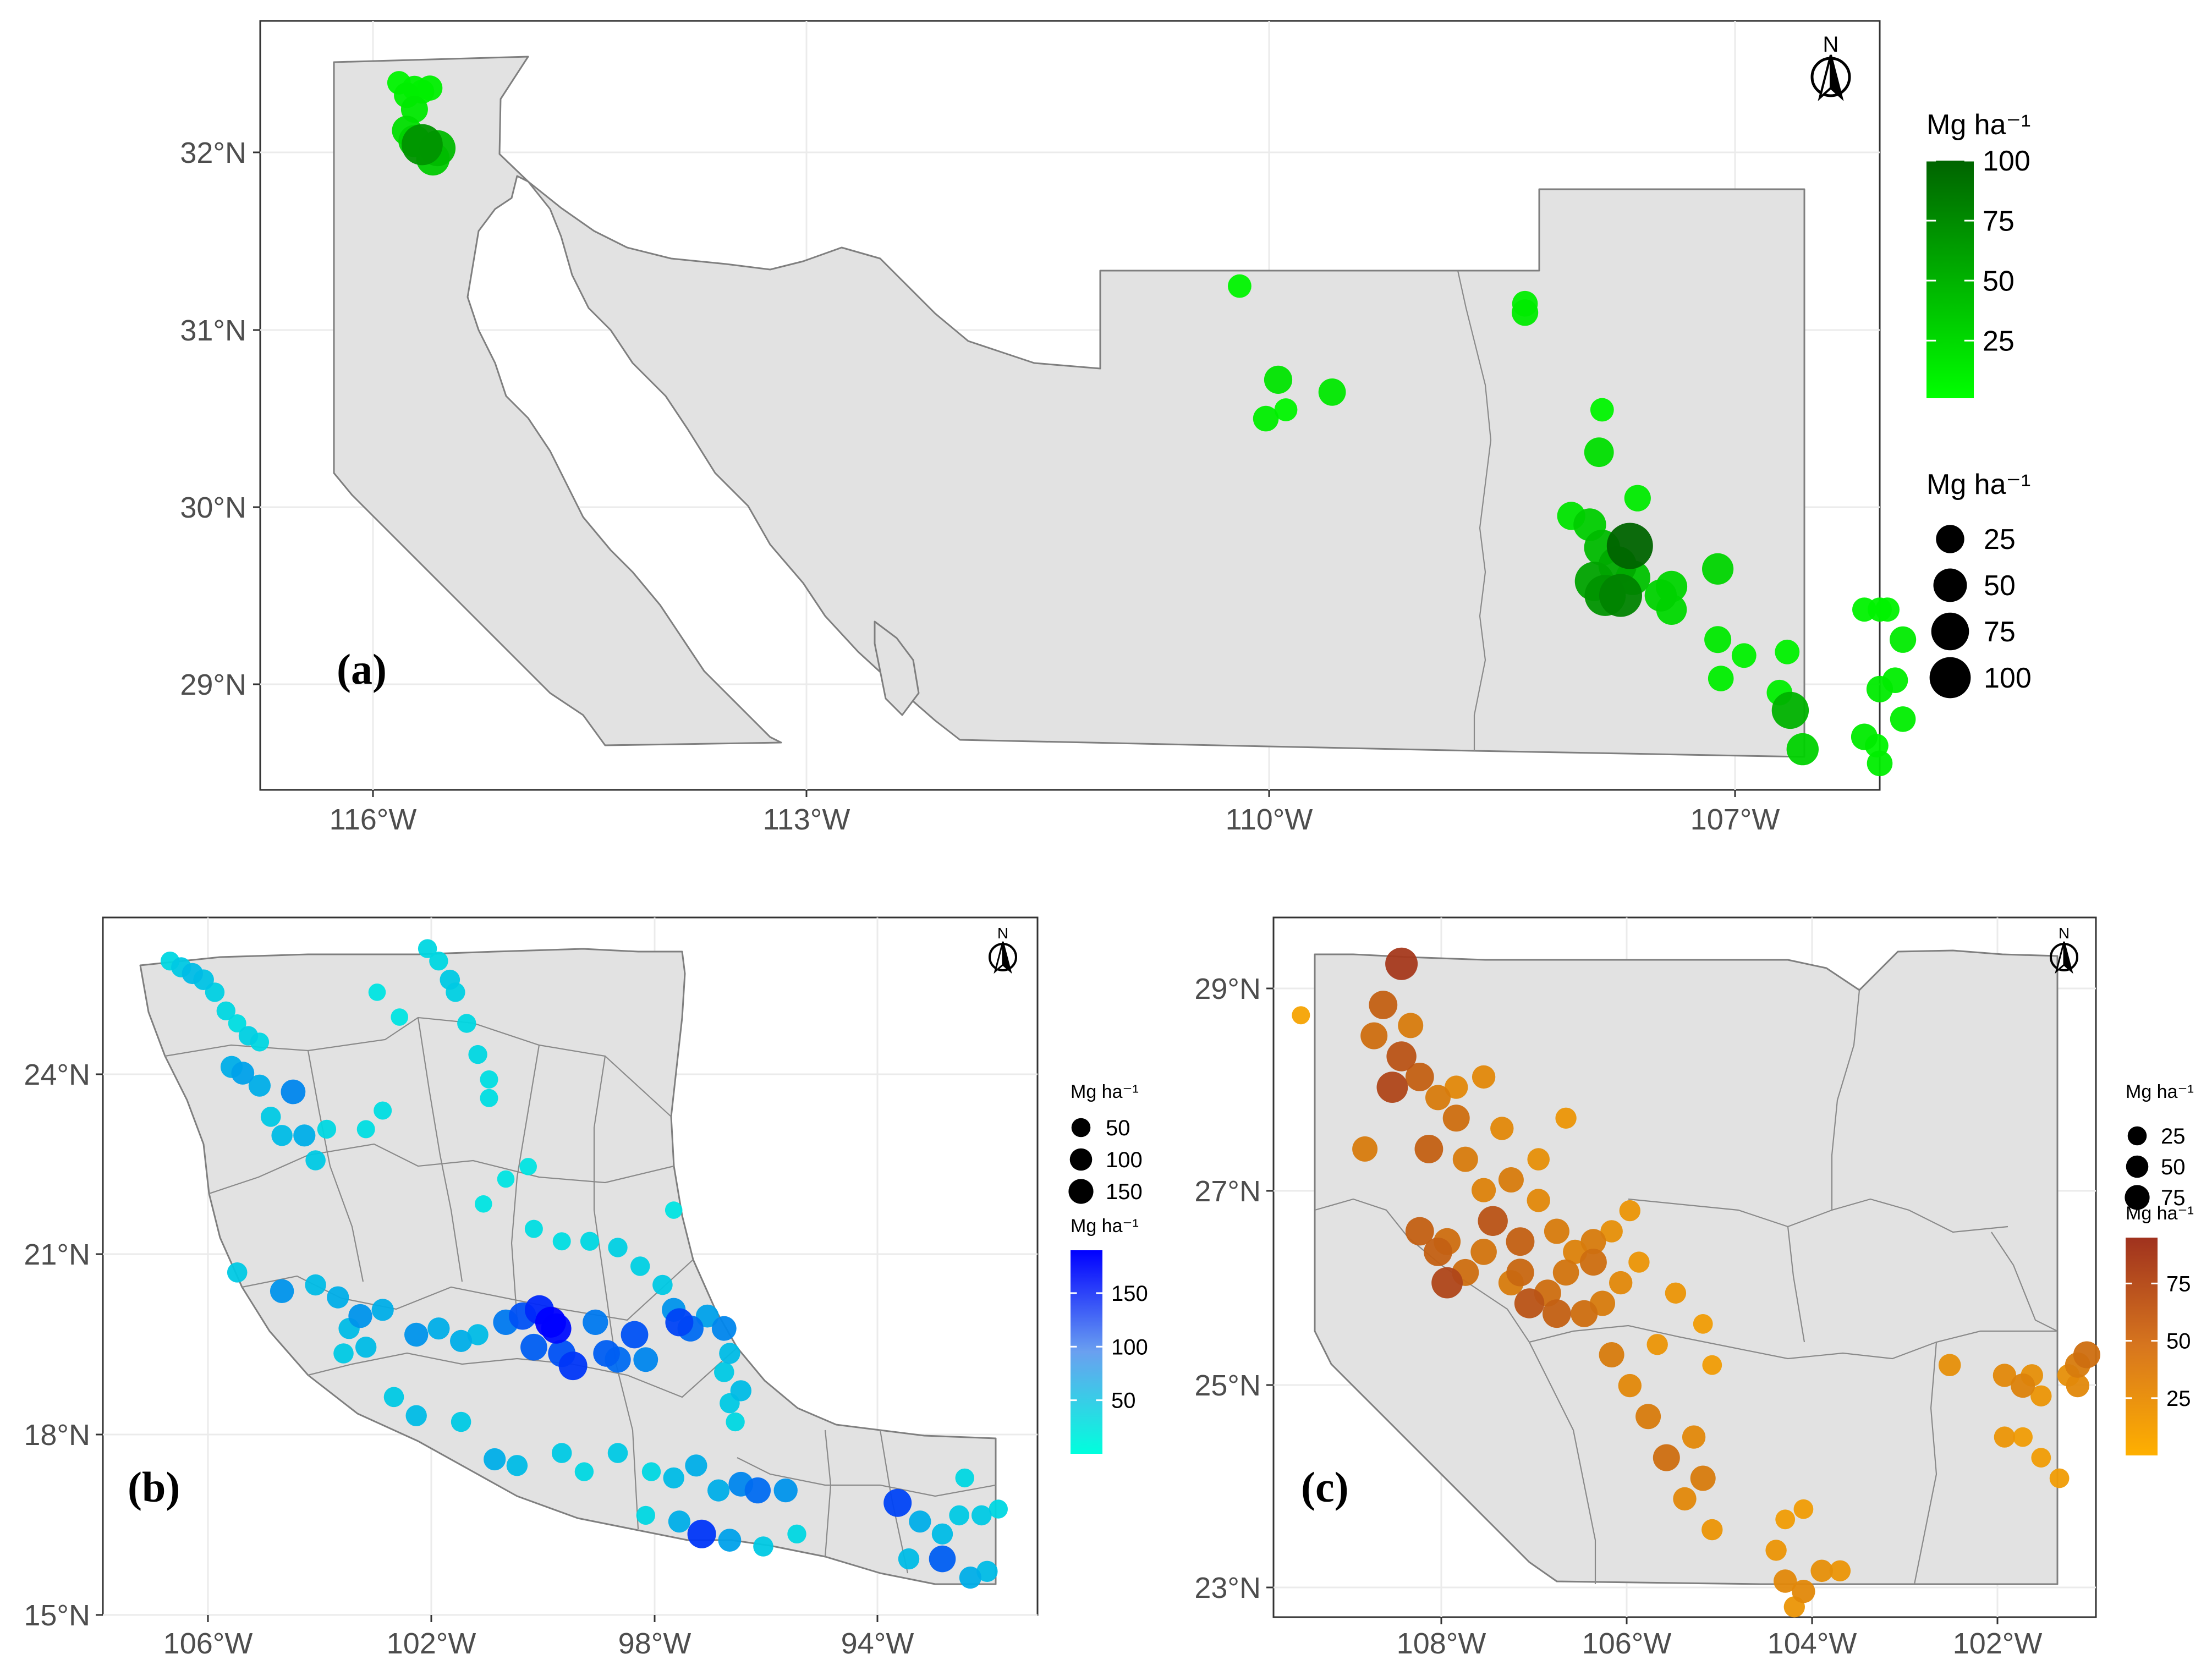 The image size is (2212, 1665). What do you see at coordinates (1978, 253) in the screenshot?
I see `panel-a-color-legend: Mg ha⁻¹ 25 50 75 100` at bounding box center [1978, 253].